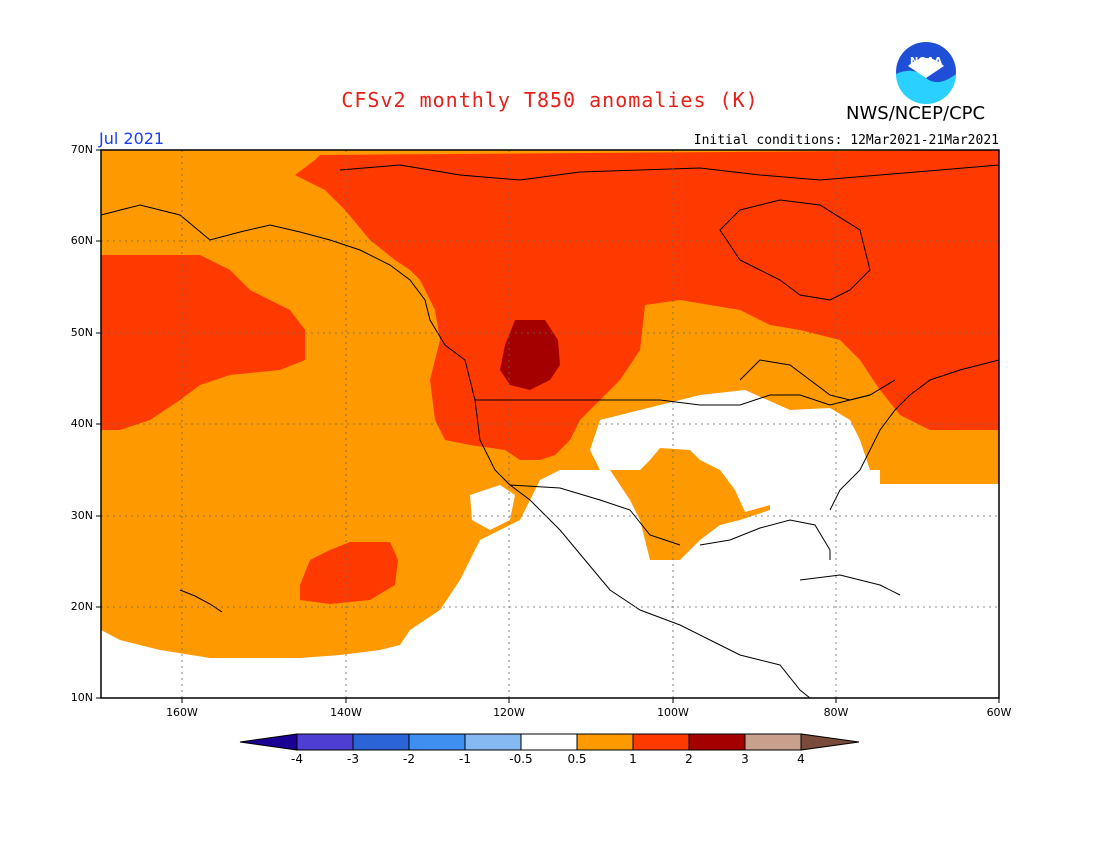 This screenshot has width=1100, height=850. What do you see at coordinates (836, 712) in the screenshot?
I see `lon-label: 80W` at bounding box center [836, 712].